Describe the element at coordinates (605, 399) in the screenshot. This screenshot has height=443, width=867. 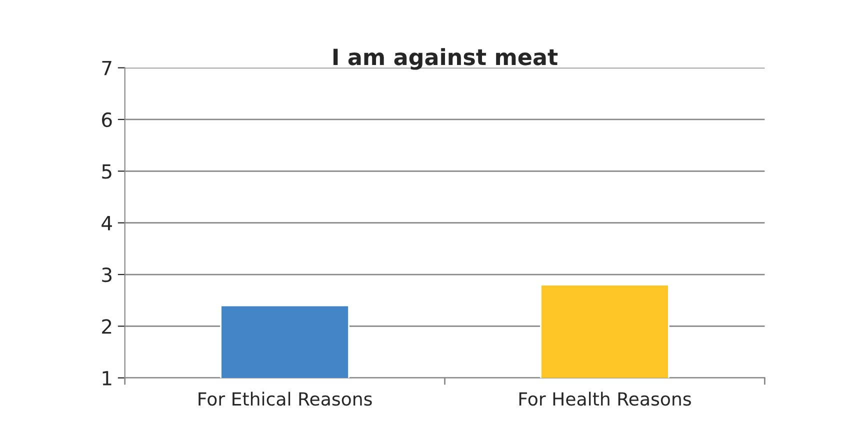
I see `x-tick-label: For Health Reasons` at that location.